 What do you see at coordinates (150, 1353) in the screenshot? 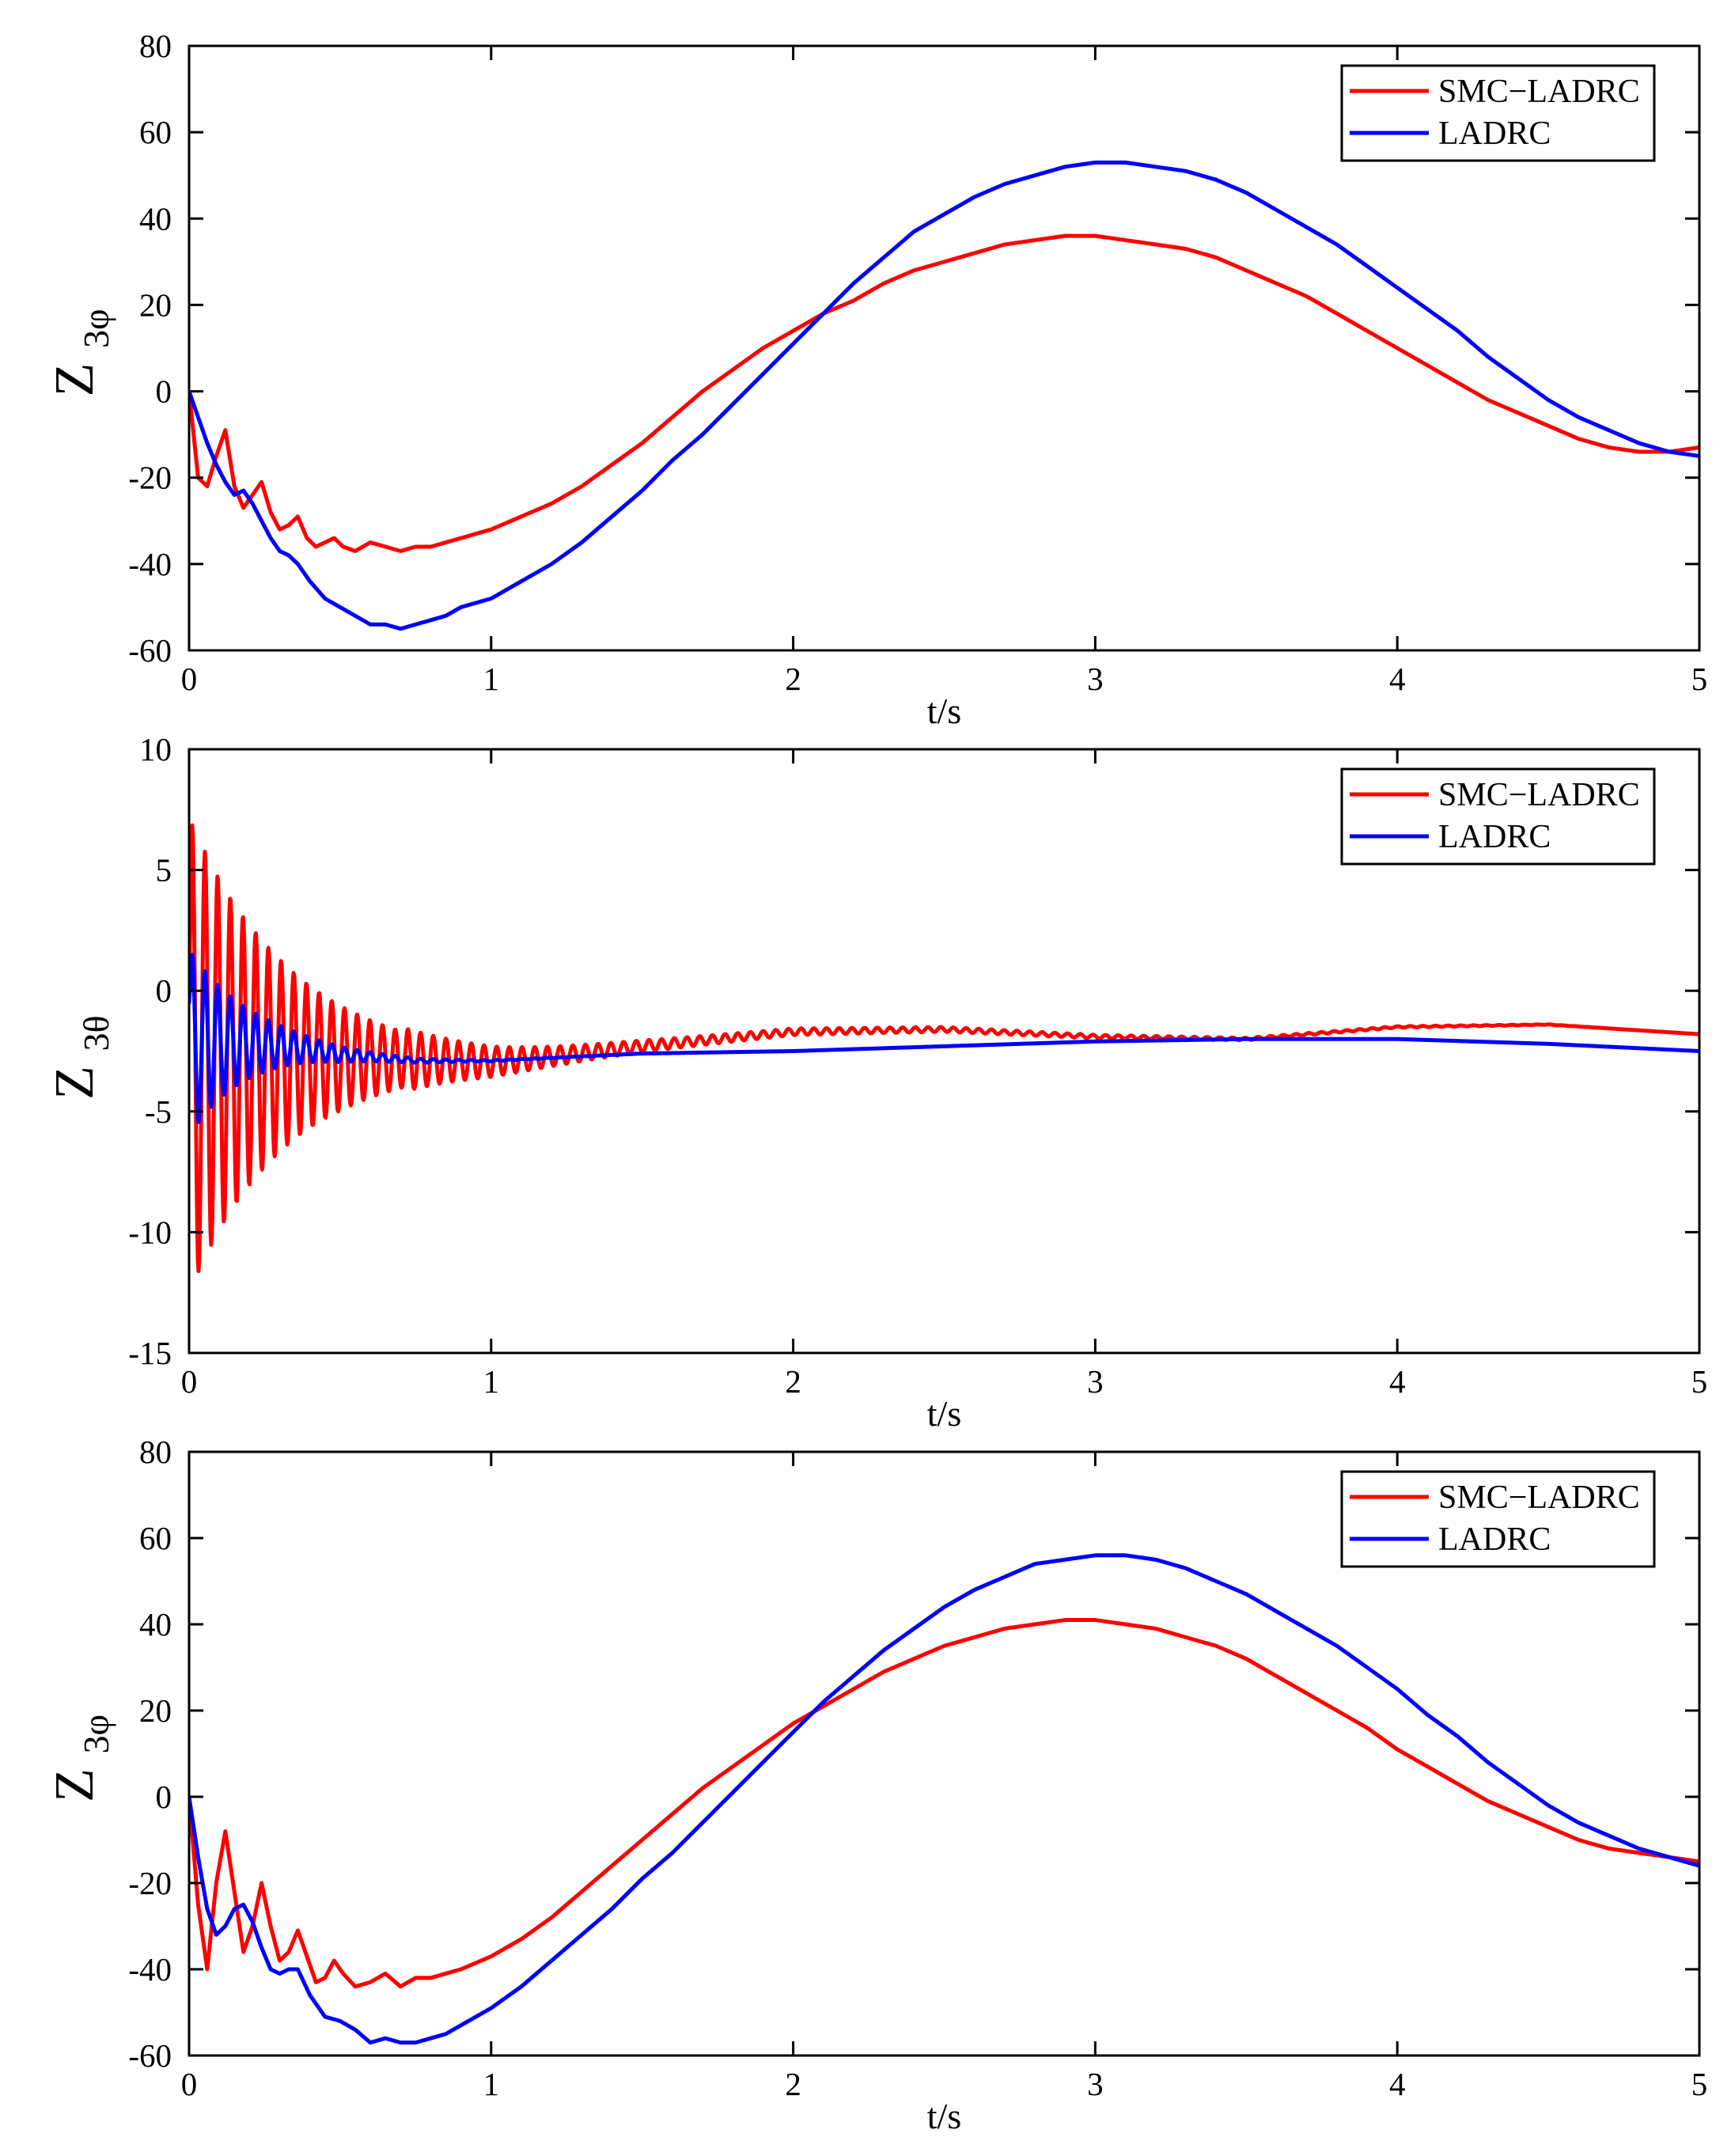
I see `y-tick-label: -15` at bounding box center [150, 1353].